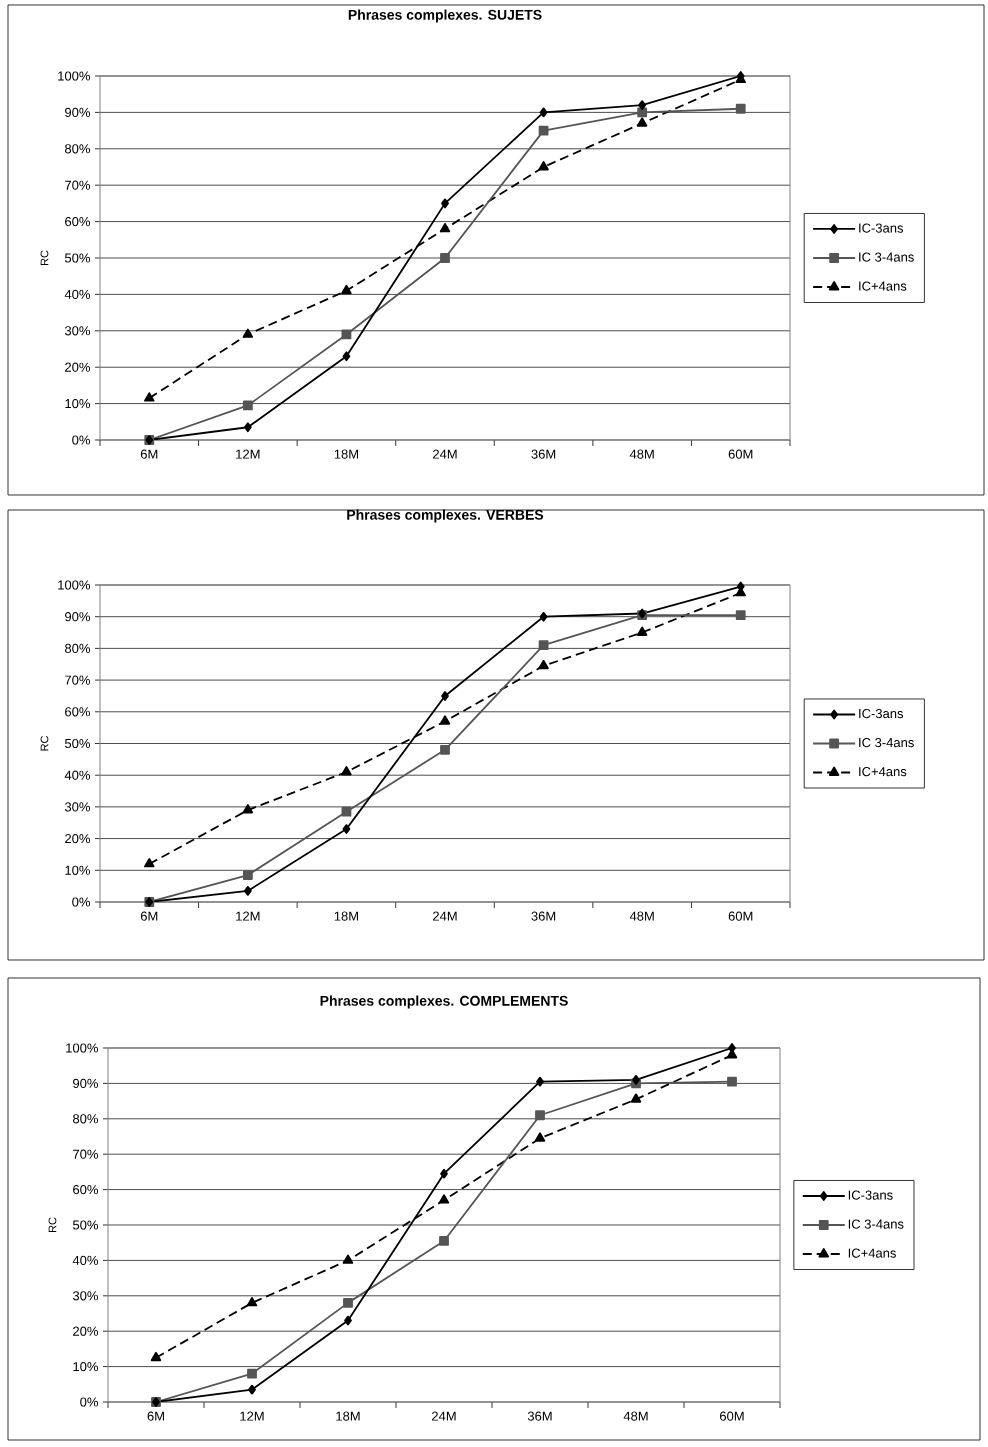  I want to click on chart-title: Phrases complexes. SUJETS, so click(445, 16).